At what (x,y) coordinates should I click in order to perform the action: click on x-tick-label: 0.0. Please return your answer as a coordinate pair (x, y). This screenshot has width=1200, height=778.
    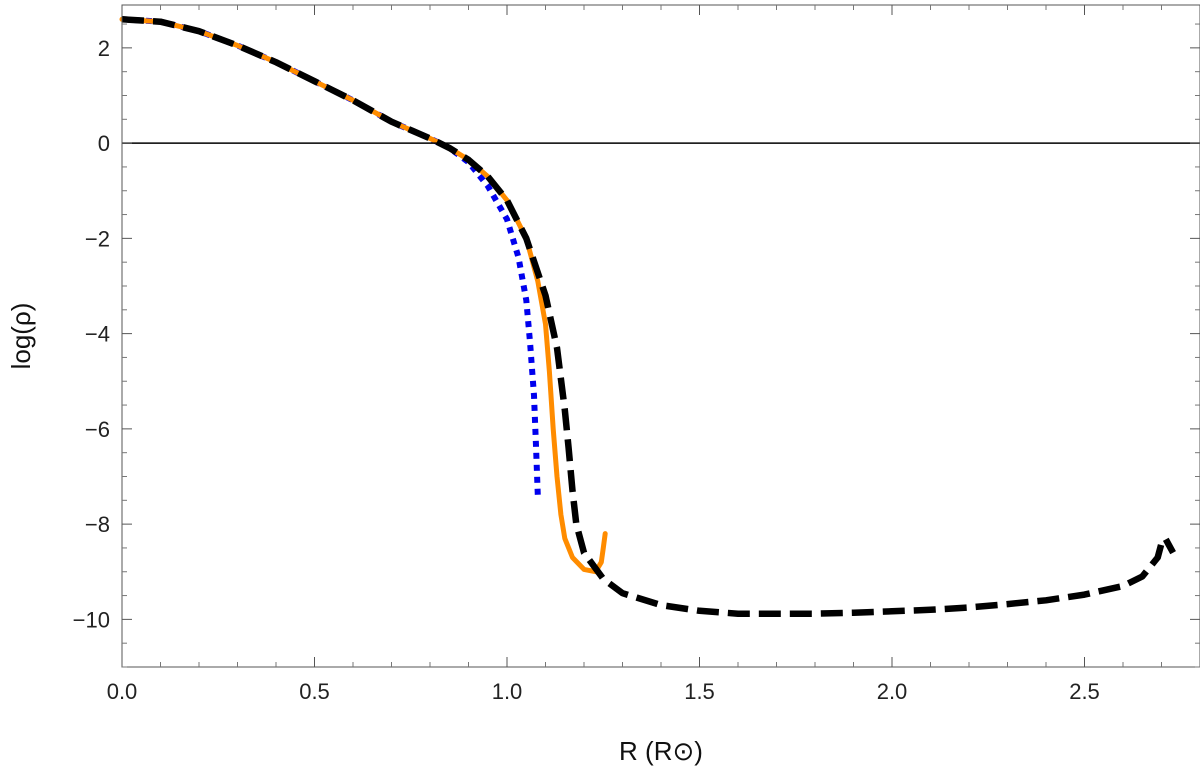
    Looking at the image, I should click on (122, 691).